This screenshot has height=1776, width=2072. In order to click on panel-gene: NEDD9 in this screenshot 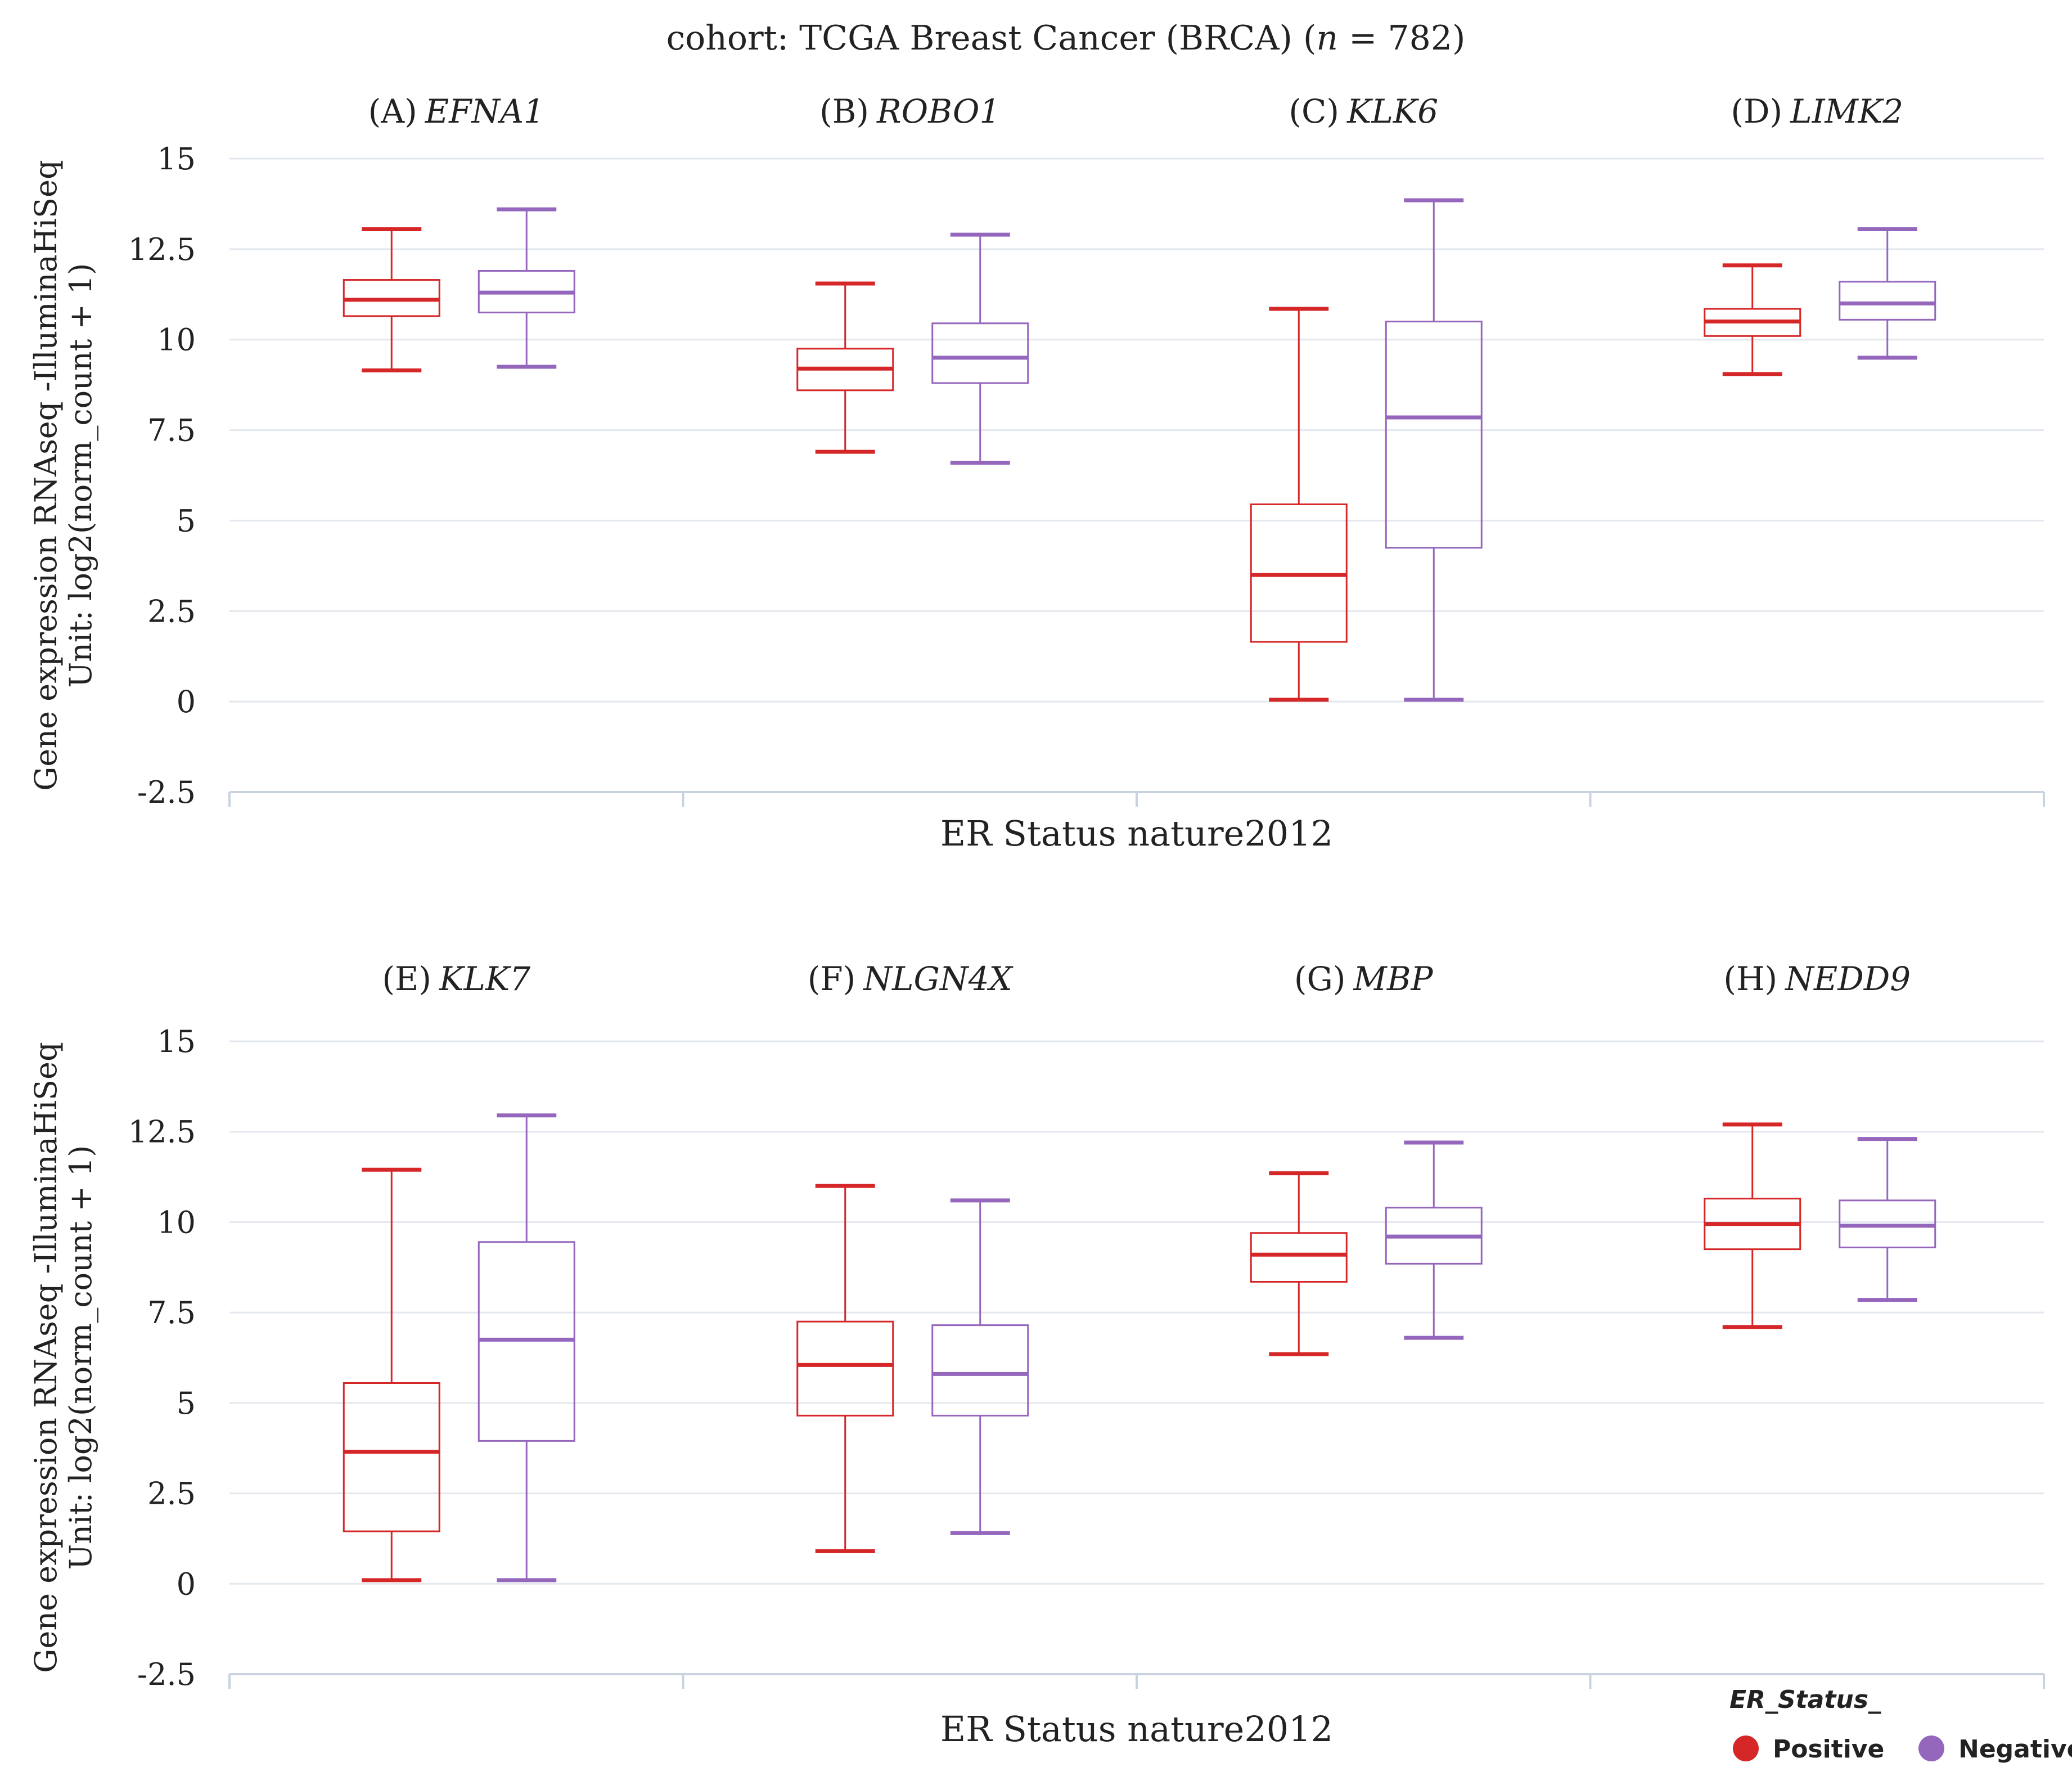, I will do `click(1848, 979)`.